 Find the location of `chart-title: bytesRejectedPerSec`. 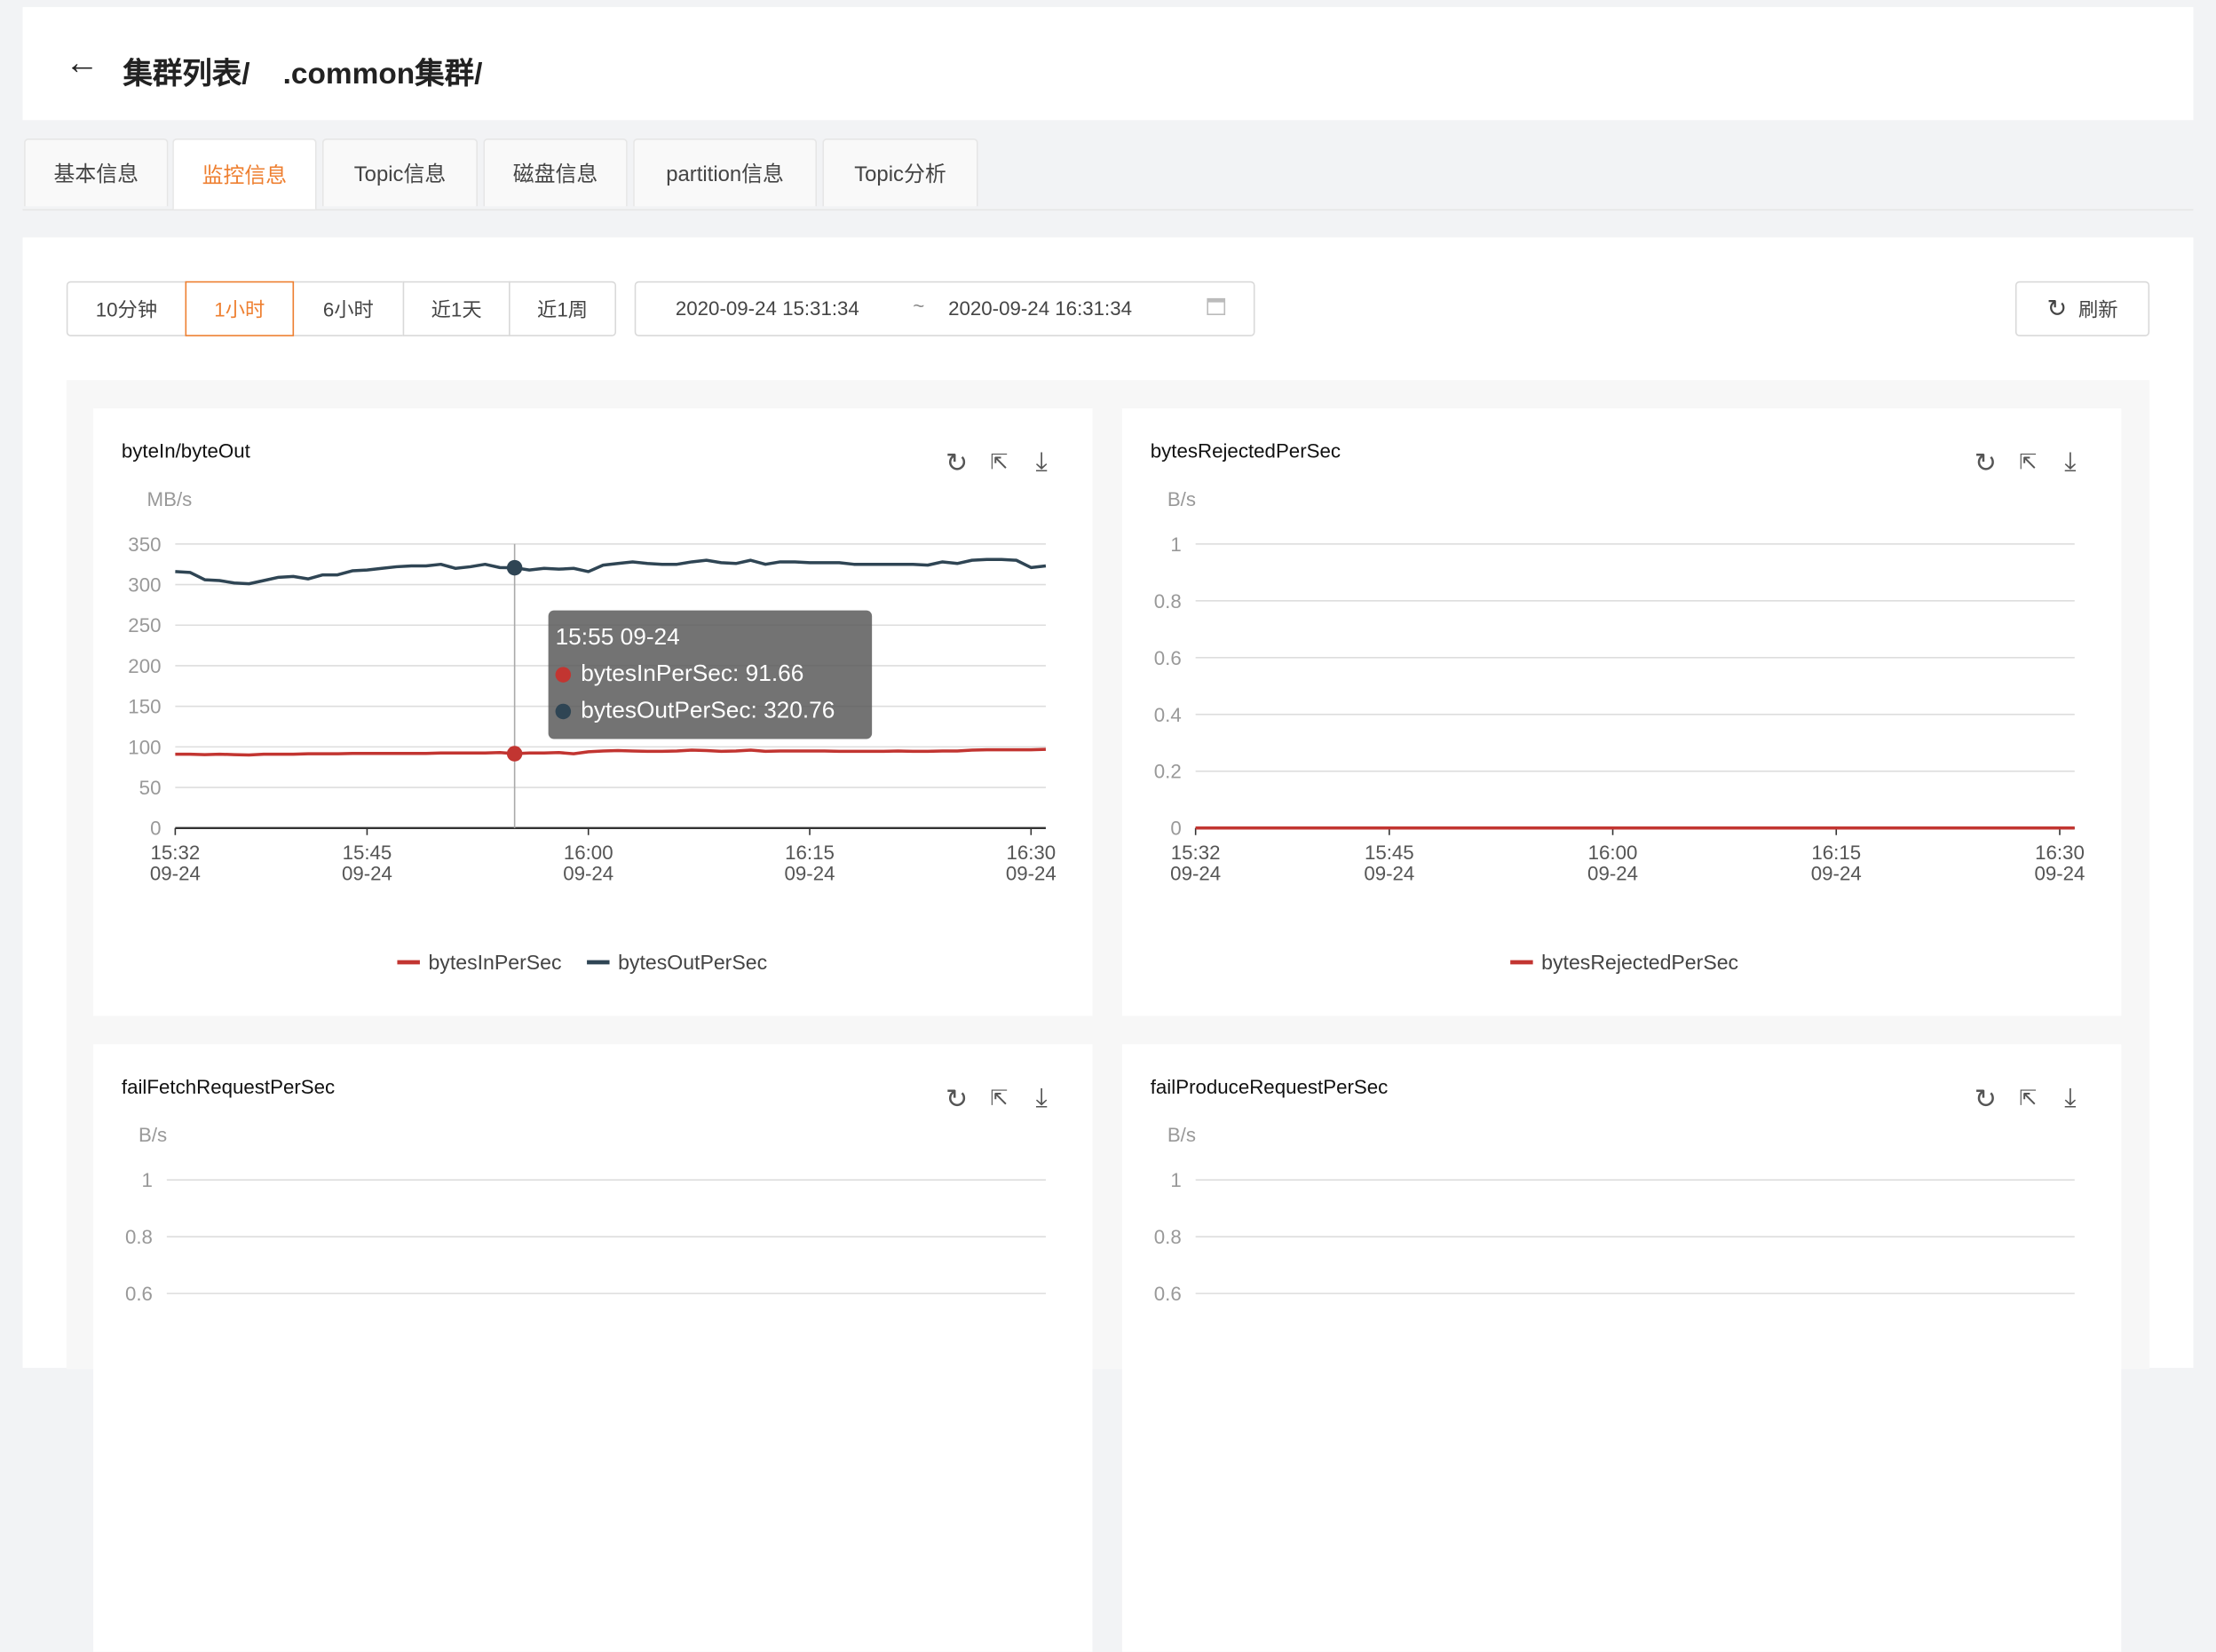

chart-title: bytesRejectedPerSec is located at coordinates (1245, 450).